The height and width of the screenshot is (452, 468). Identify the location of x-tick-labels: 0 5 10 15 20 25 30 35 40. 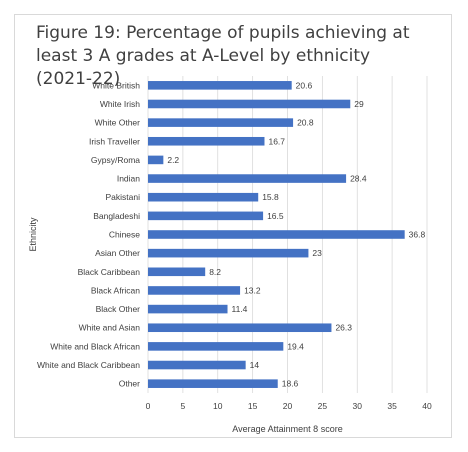
(289, 406).